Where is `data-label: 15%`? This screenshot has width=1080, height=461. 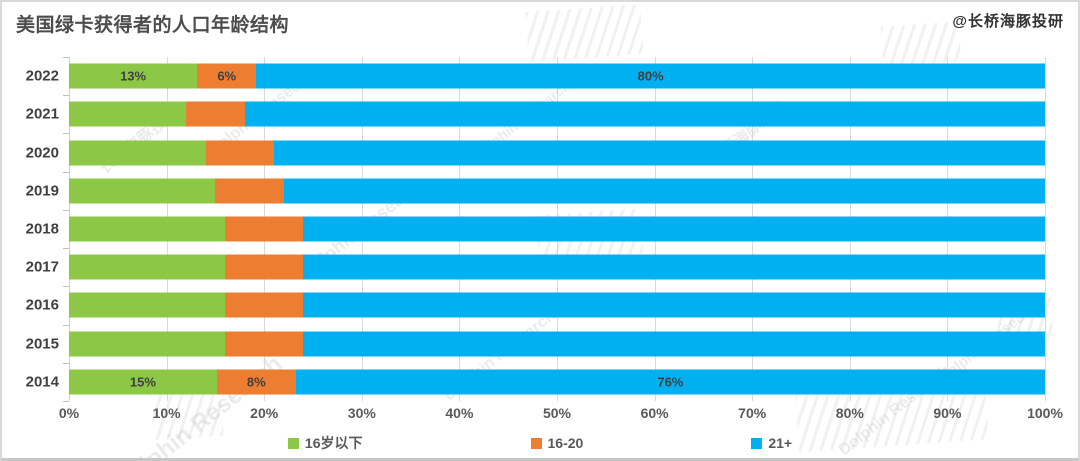 data-label: 15% is located at coordinates (142, 382).